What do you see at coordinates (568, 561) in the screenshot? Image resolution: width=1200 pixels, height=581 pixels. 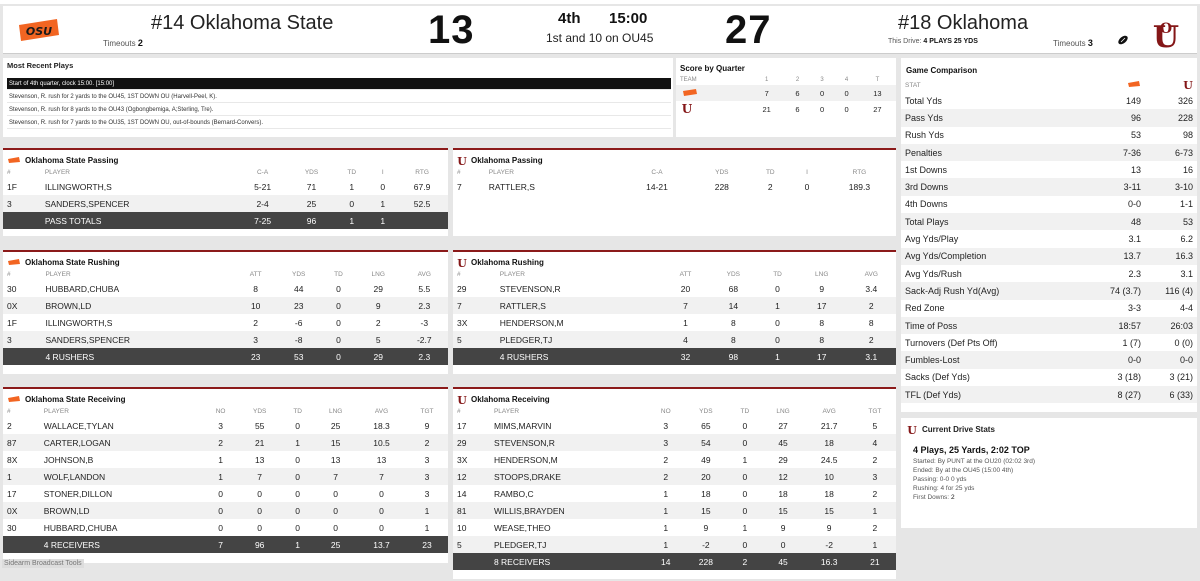 I see `total-cell: 8 RECEIVERS` at bounding box center [568, 561].